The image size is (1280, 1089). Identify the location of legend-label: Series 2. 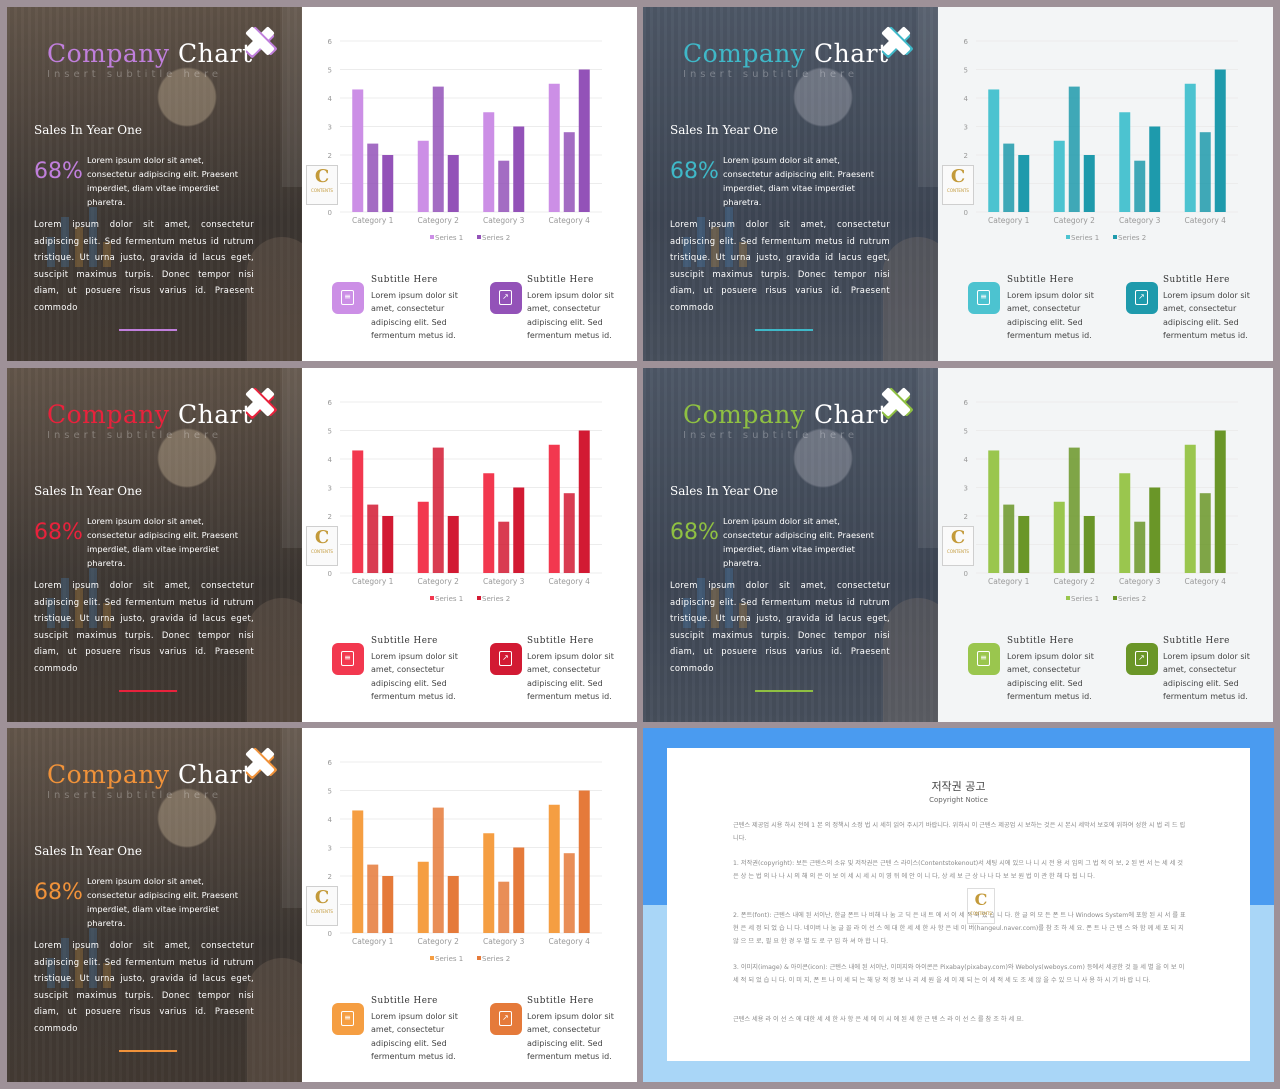
(496, 599).